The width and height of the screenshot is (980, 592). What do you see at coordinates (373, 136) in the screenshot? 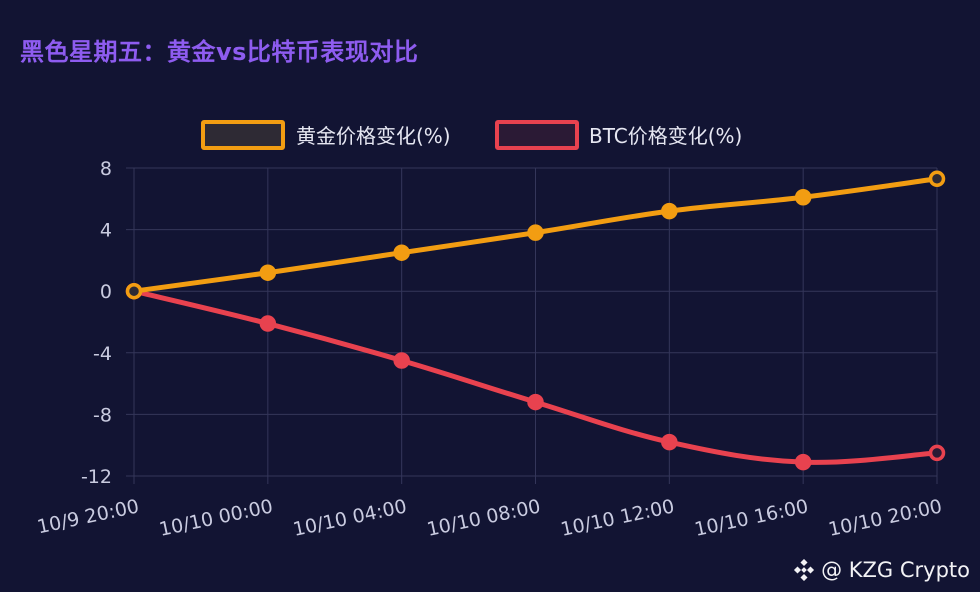
I see `legend-label: 黄金价格变化(%)` at bounding box center [373, 136].